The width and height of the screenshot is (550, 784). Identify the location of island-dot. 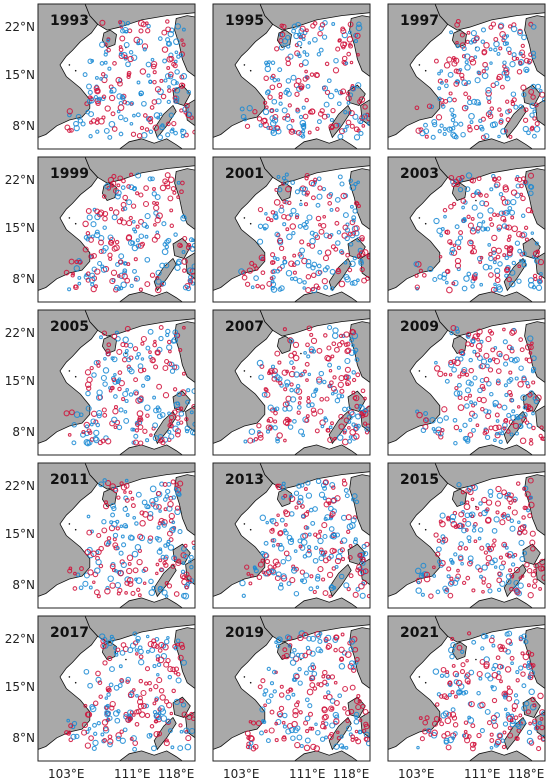
(419, 218).